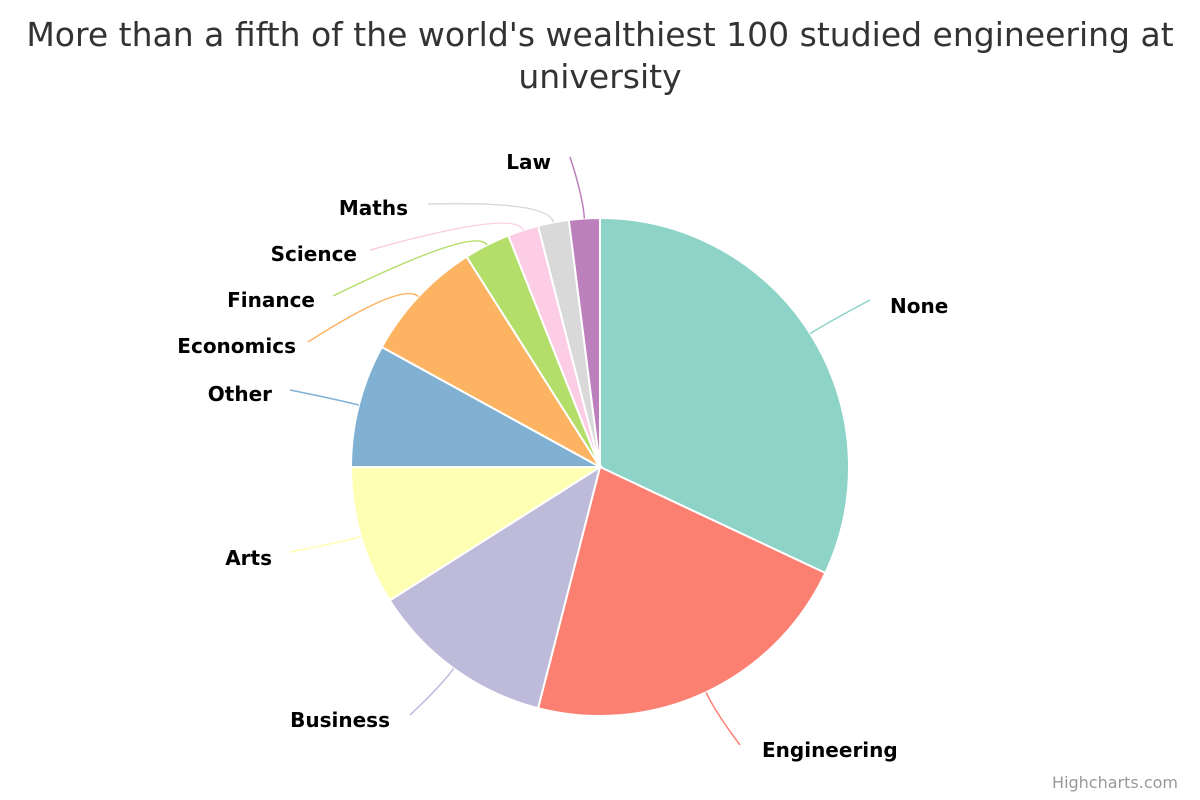  I want to click on pie-slice-none, so click(724, 395).